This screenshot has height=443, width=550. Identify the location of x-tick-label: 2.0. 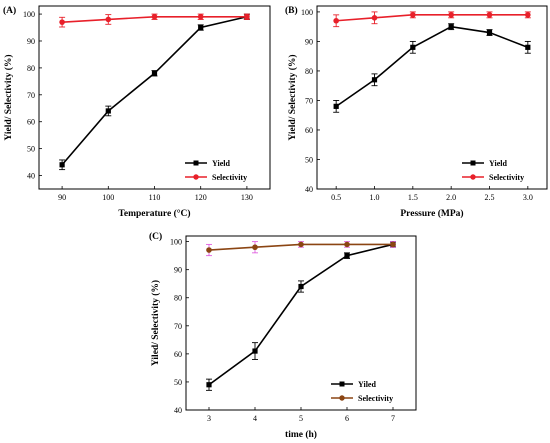
(451, 197).